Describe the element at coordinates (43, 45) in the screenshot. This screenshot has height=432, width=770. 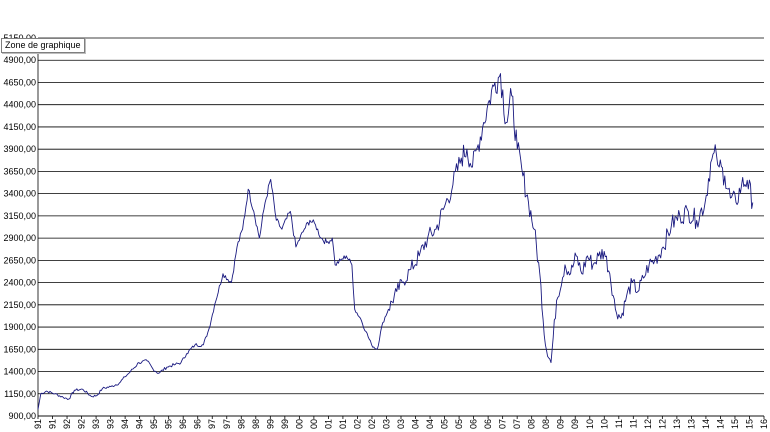
I see `chart-area-tooltip: Zone de graphique` at that location.